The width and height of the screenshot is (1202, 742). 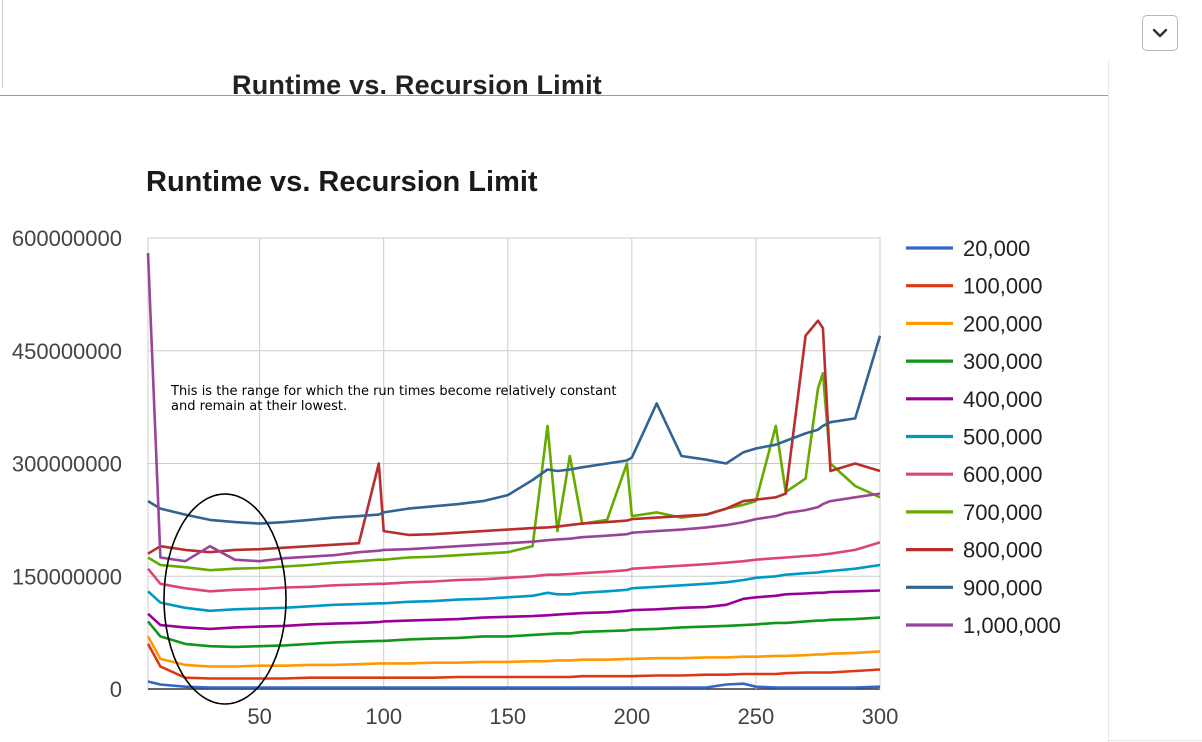 What do you see at coordinates (1003, 550) in the screenshot?
I see `legend-label: 800,000` at bounding box center [1003, 550].